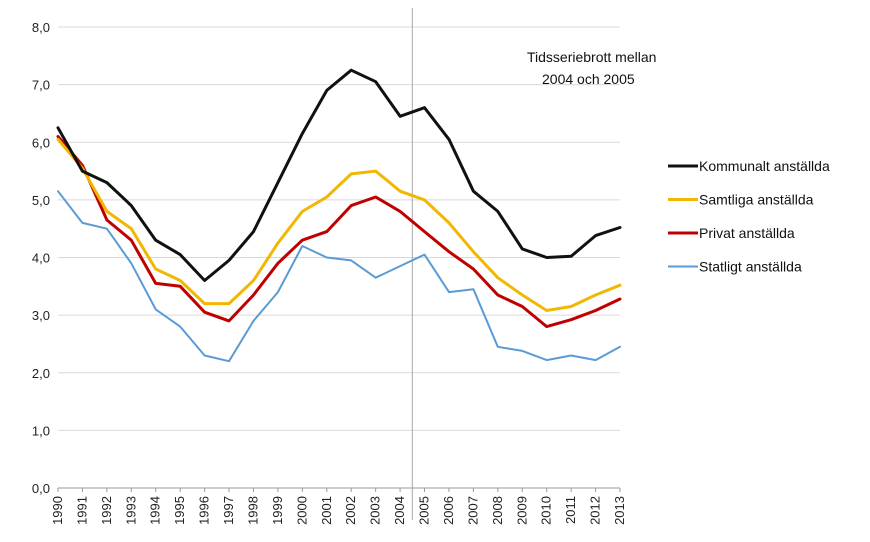 This screenshot has width=870, height=542. What do you see at coordinates (130, 510) in the screenshot?
I see `x-tick-label: 1993` at bounding box center [130, 510].